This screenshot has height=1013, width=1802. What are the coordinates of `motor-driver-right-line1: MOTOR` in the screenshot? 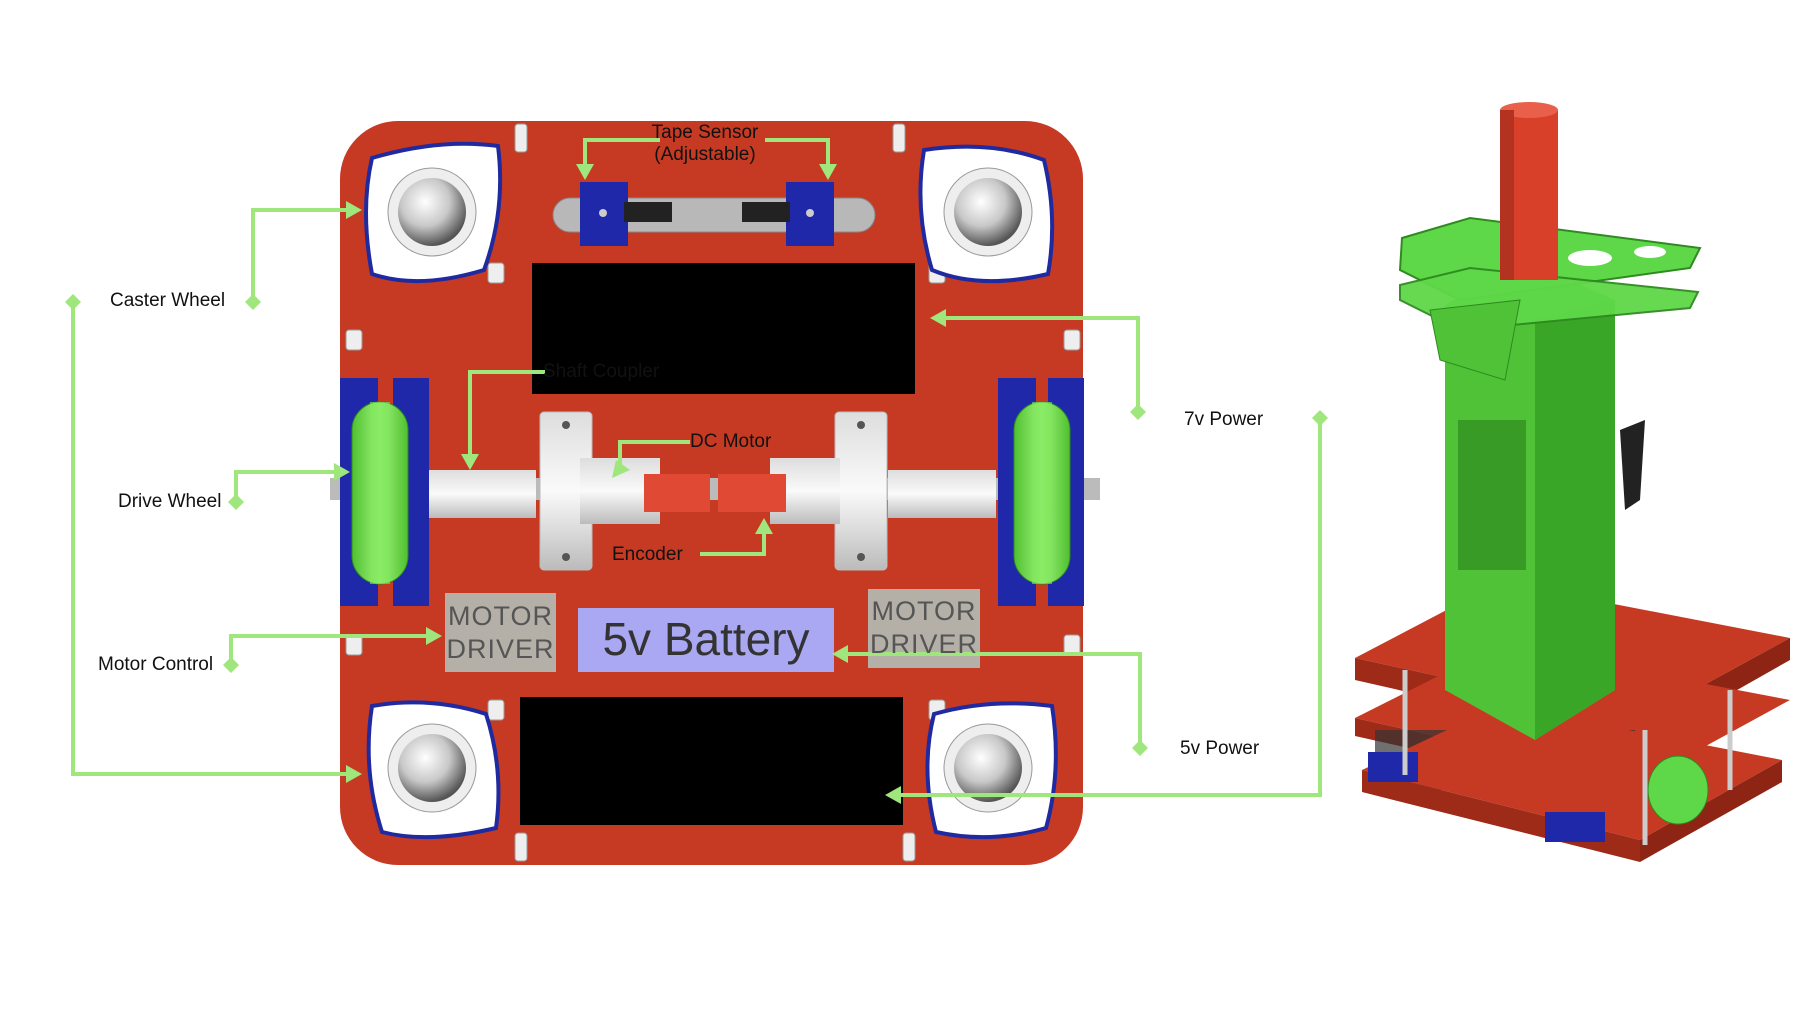 It's located at (924, 611).